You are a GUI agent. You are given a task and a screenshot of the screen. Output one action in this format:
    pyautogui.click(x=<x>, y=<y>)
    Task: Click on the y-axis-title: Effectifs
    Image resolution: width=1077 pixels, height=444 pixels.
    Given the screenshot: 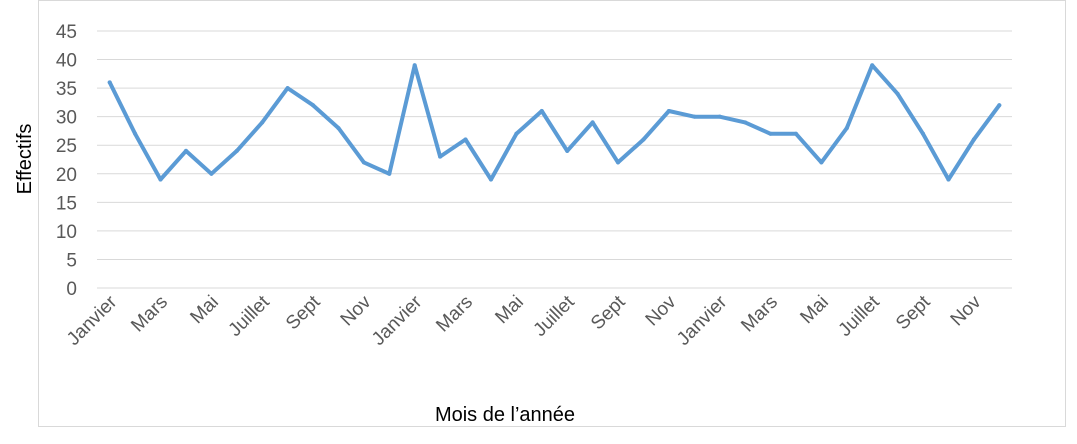 What is the action you would take?
    pyautogui.click(x=25, y=159)
    